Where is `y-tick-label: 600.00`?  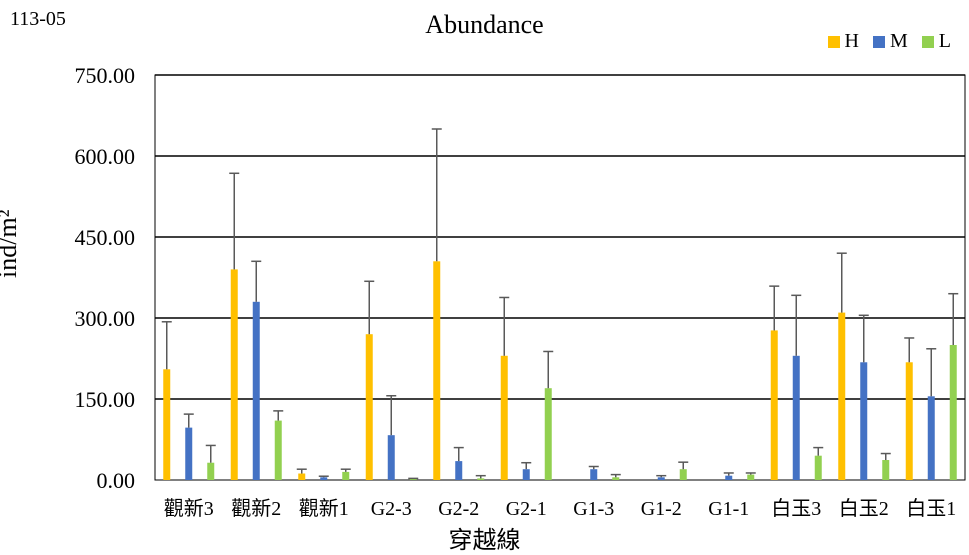
y-tick-label: 600.00 is located at coordinates (105, 156).